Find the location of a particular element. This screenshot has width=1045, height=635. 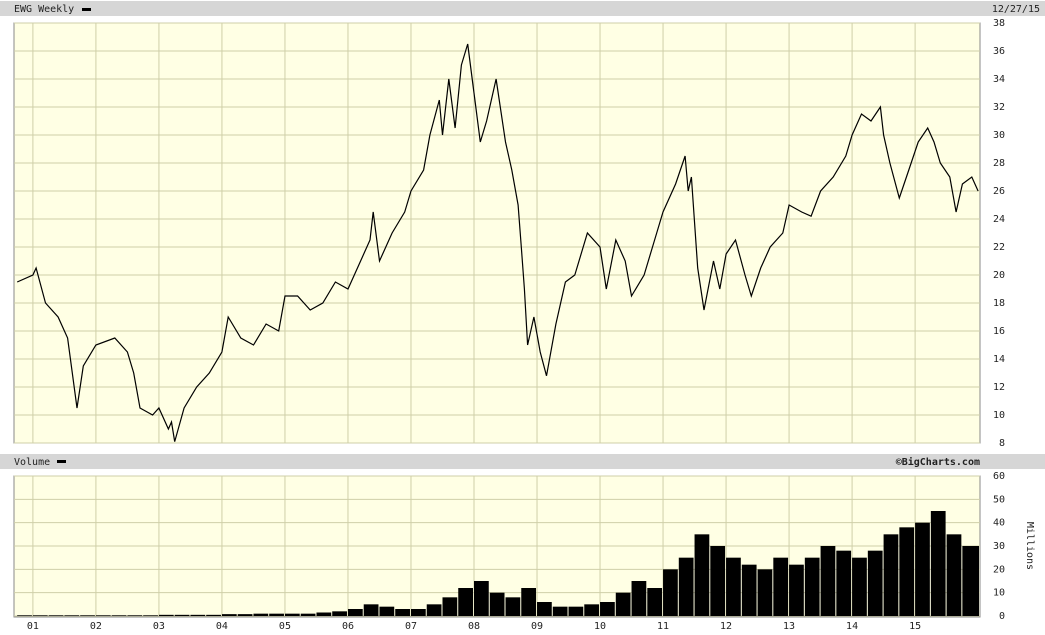

chart-title: EWG Weekly is located at coordinates (44, 9).